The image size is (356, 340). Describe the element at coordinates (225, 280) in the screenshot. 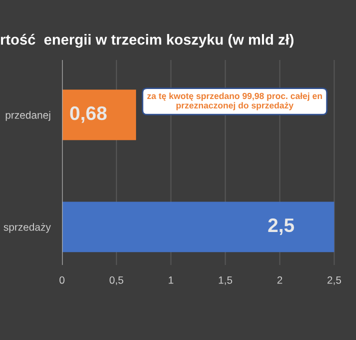

I see `x-tick-label: 1,5` at that location.